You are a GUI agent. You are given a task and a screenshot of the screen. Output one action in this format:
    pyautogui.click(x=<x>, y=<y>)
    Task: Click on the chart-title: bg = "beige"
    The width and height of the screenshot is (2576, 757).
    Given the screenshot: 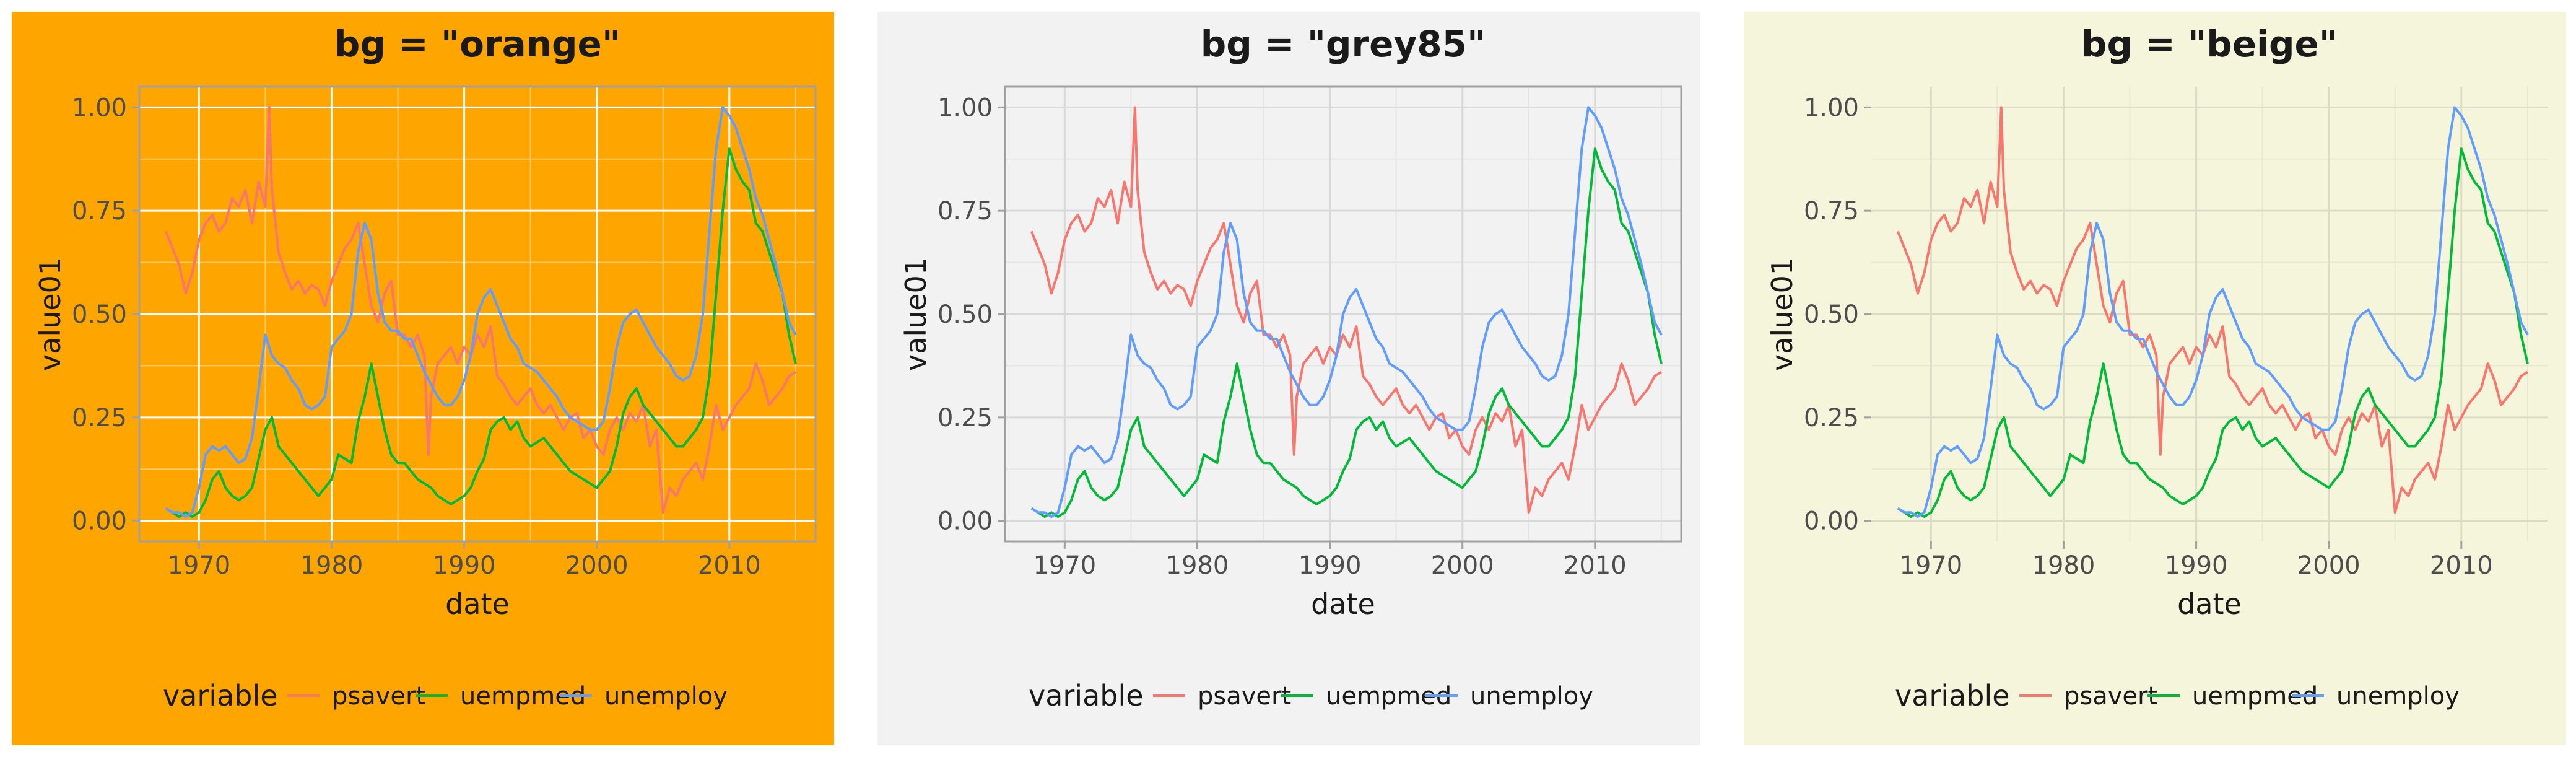 What is the action you would take?
    pyautogui.click(x=2209, y=44)
    